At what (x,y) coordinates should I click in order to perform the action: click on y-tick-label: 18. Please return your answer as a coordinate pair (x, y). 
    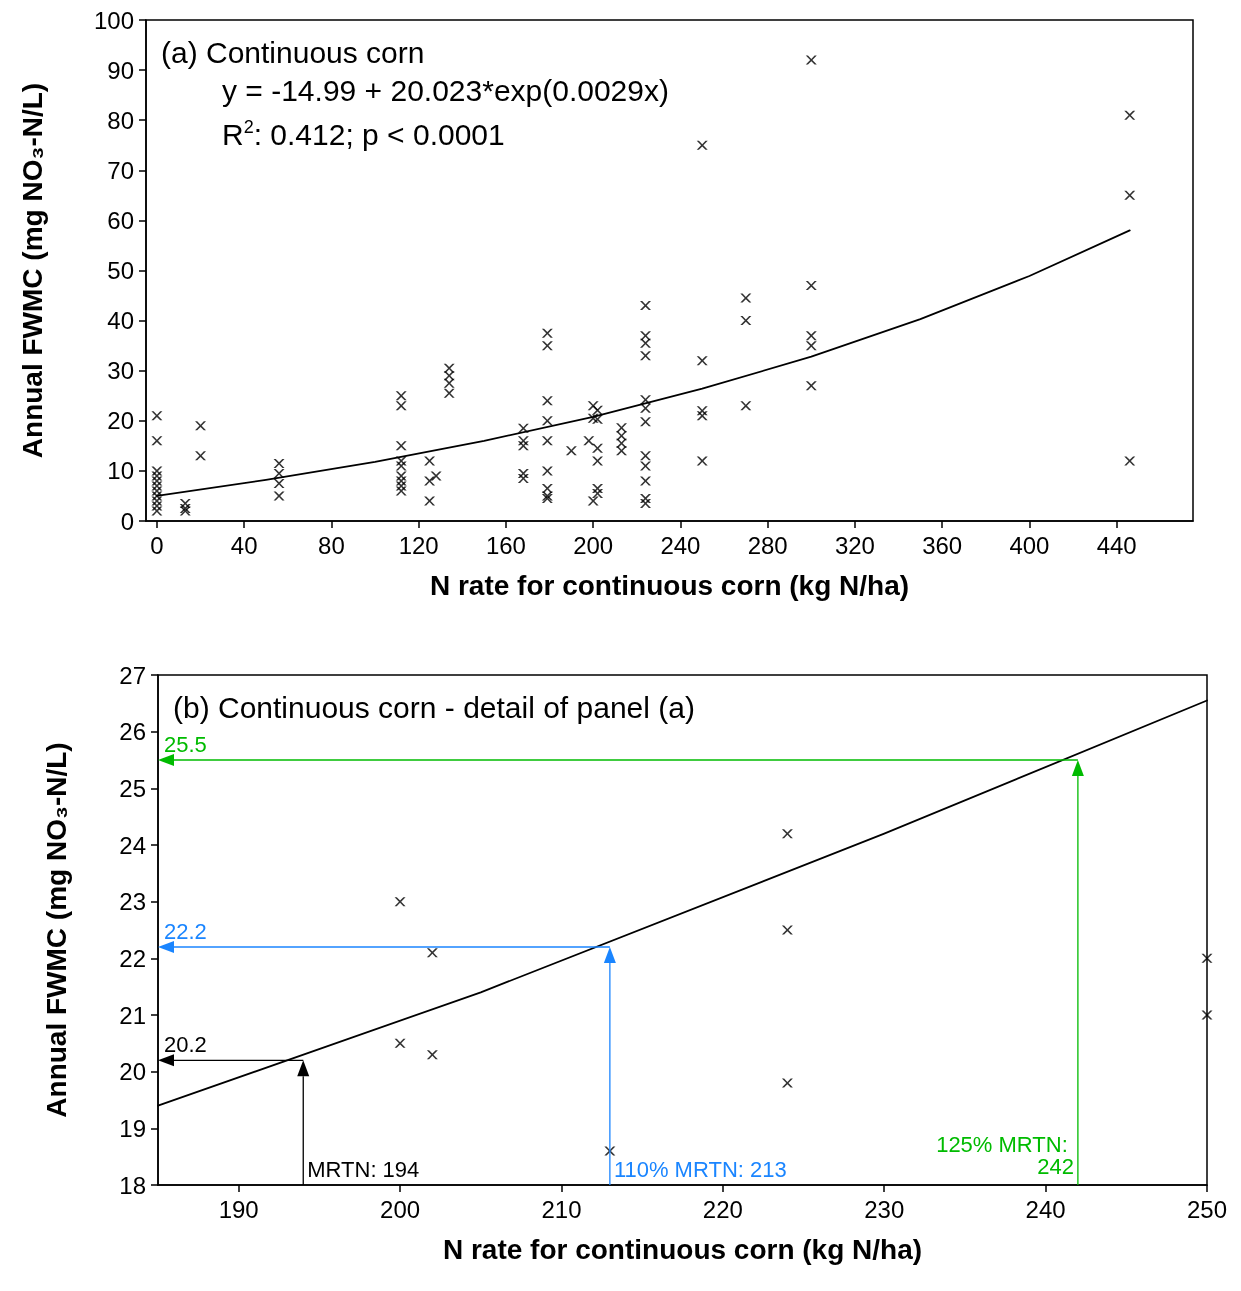
    Looking at the image, I should click on (132, 1185).